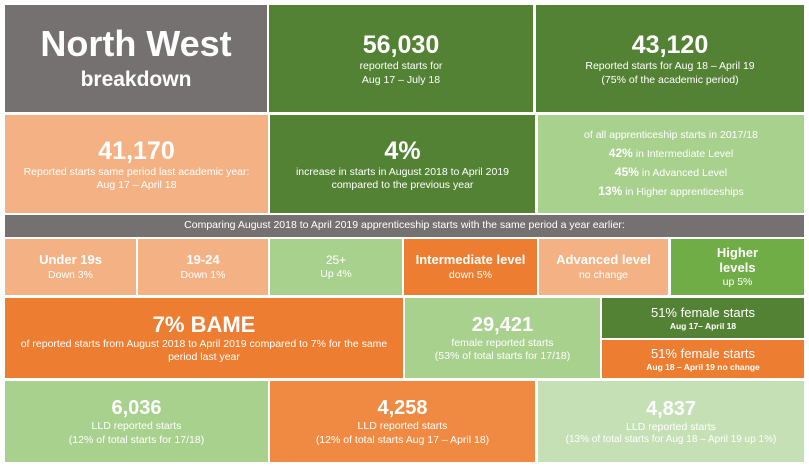  What do you see at coordinates (204, 324) in the screenshot?
I see `tile-value: 7% BAME` at bounding box center [204, 324].